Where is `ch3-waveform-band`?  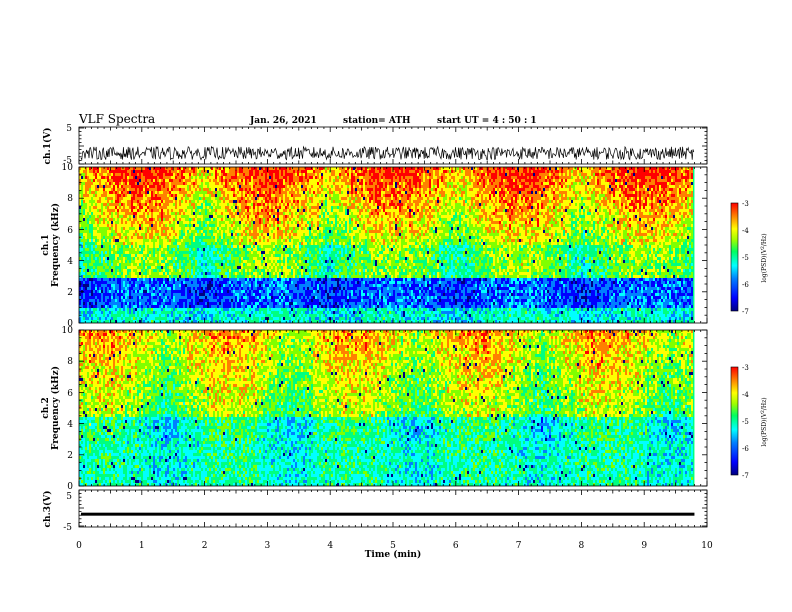 ch3-waveform-band is located at coordinates (388, 514).